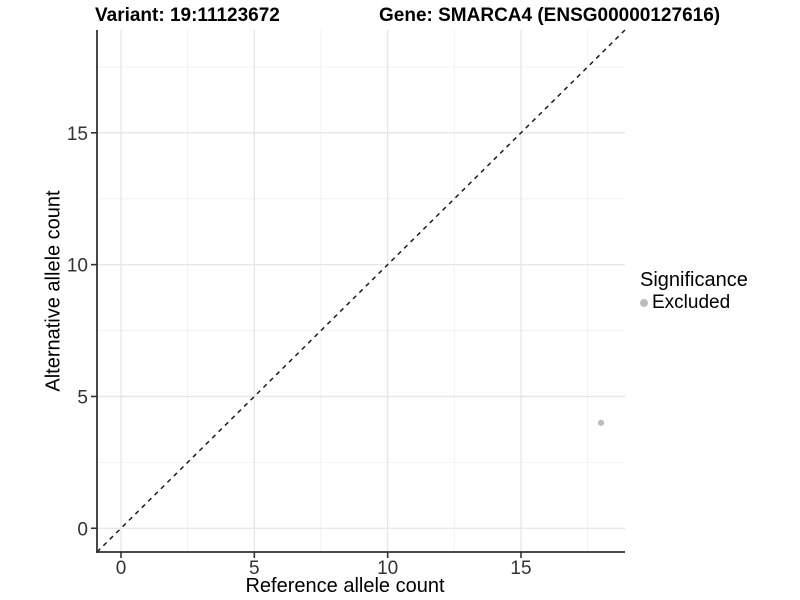 The height and width of the screenshot is (600, 800). Describe the element at coordinates (345, 586) in the screenshot. I see `x-axis-title: Reference allele count` at that location.